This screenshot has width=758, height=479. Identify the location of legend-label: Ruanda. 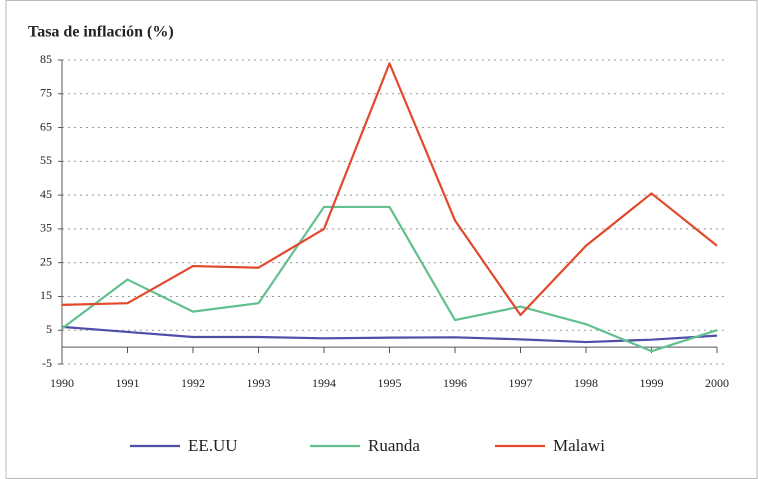
(394, 445).